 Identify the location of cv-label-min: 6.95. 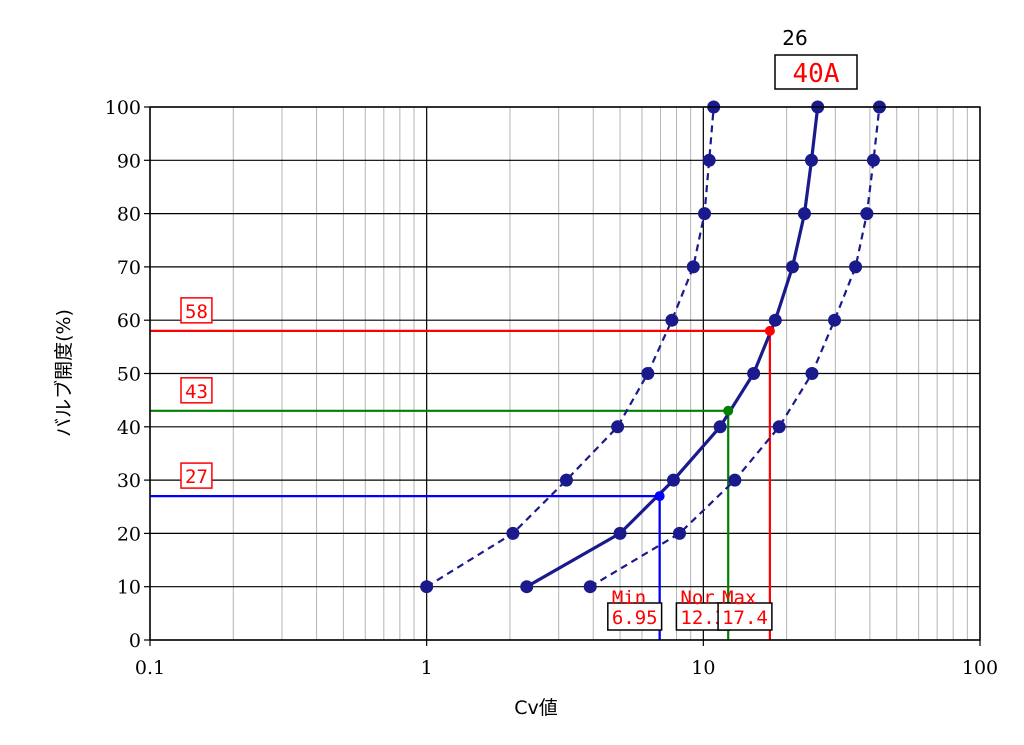
(635, 618).